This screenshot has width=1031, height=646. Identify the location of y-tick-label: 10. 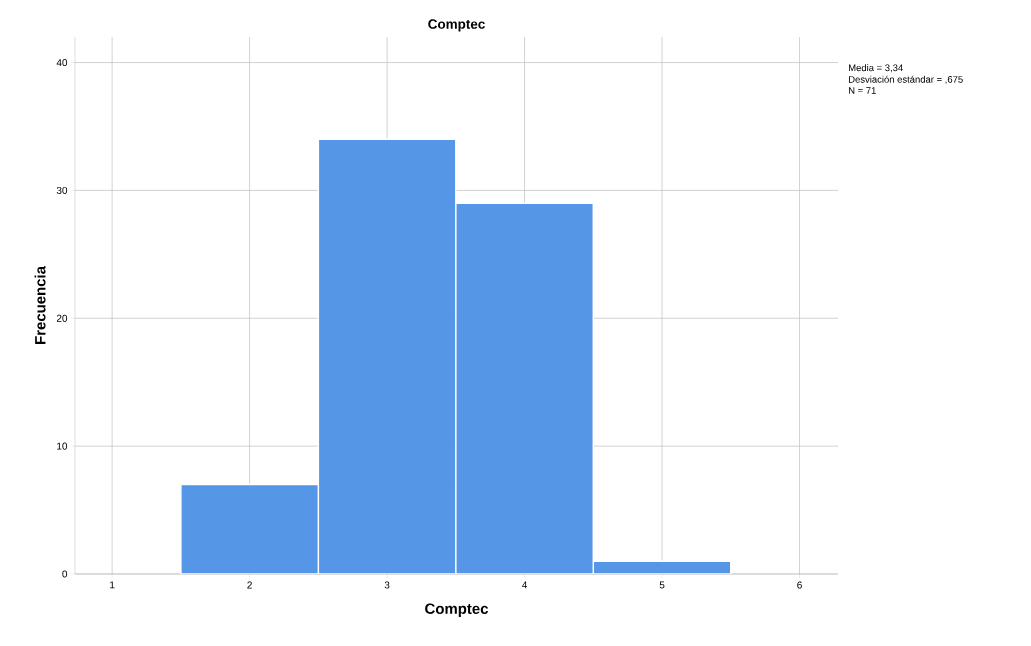
(62, 446).